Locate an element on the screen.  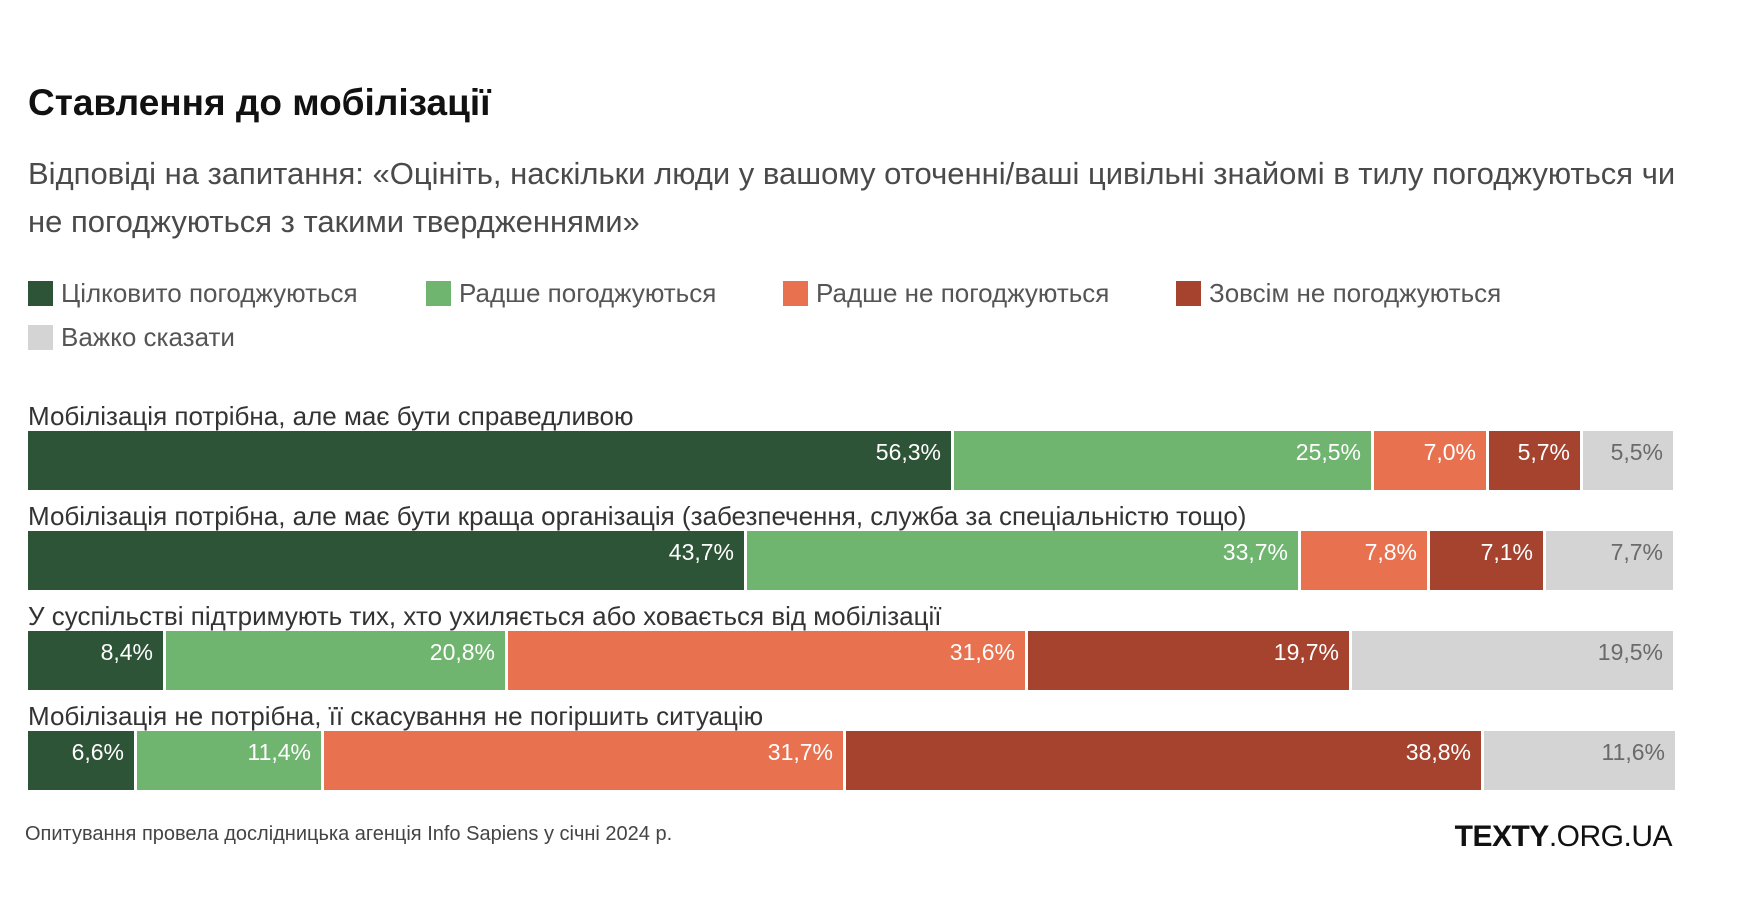
stacked-bar: 6,6% 11,4% 31,7% 38,8% 11,6% is located at coordinates (851, 760).